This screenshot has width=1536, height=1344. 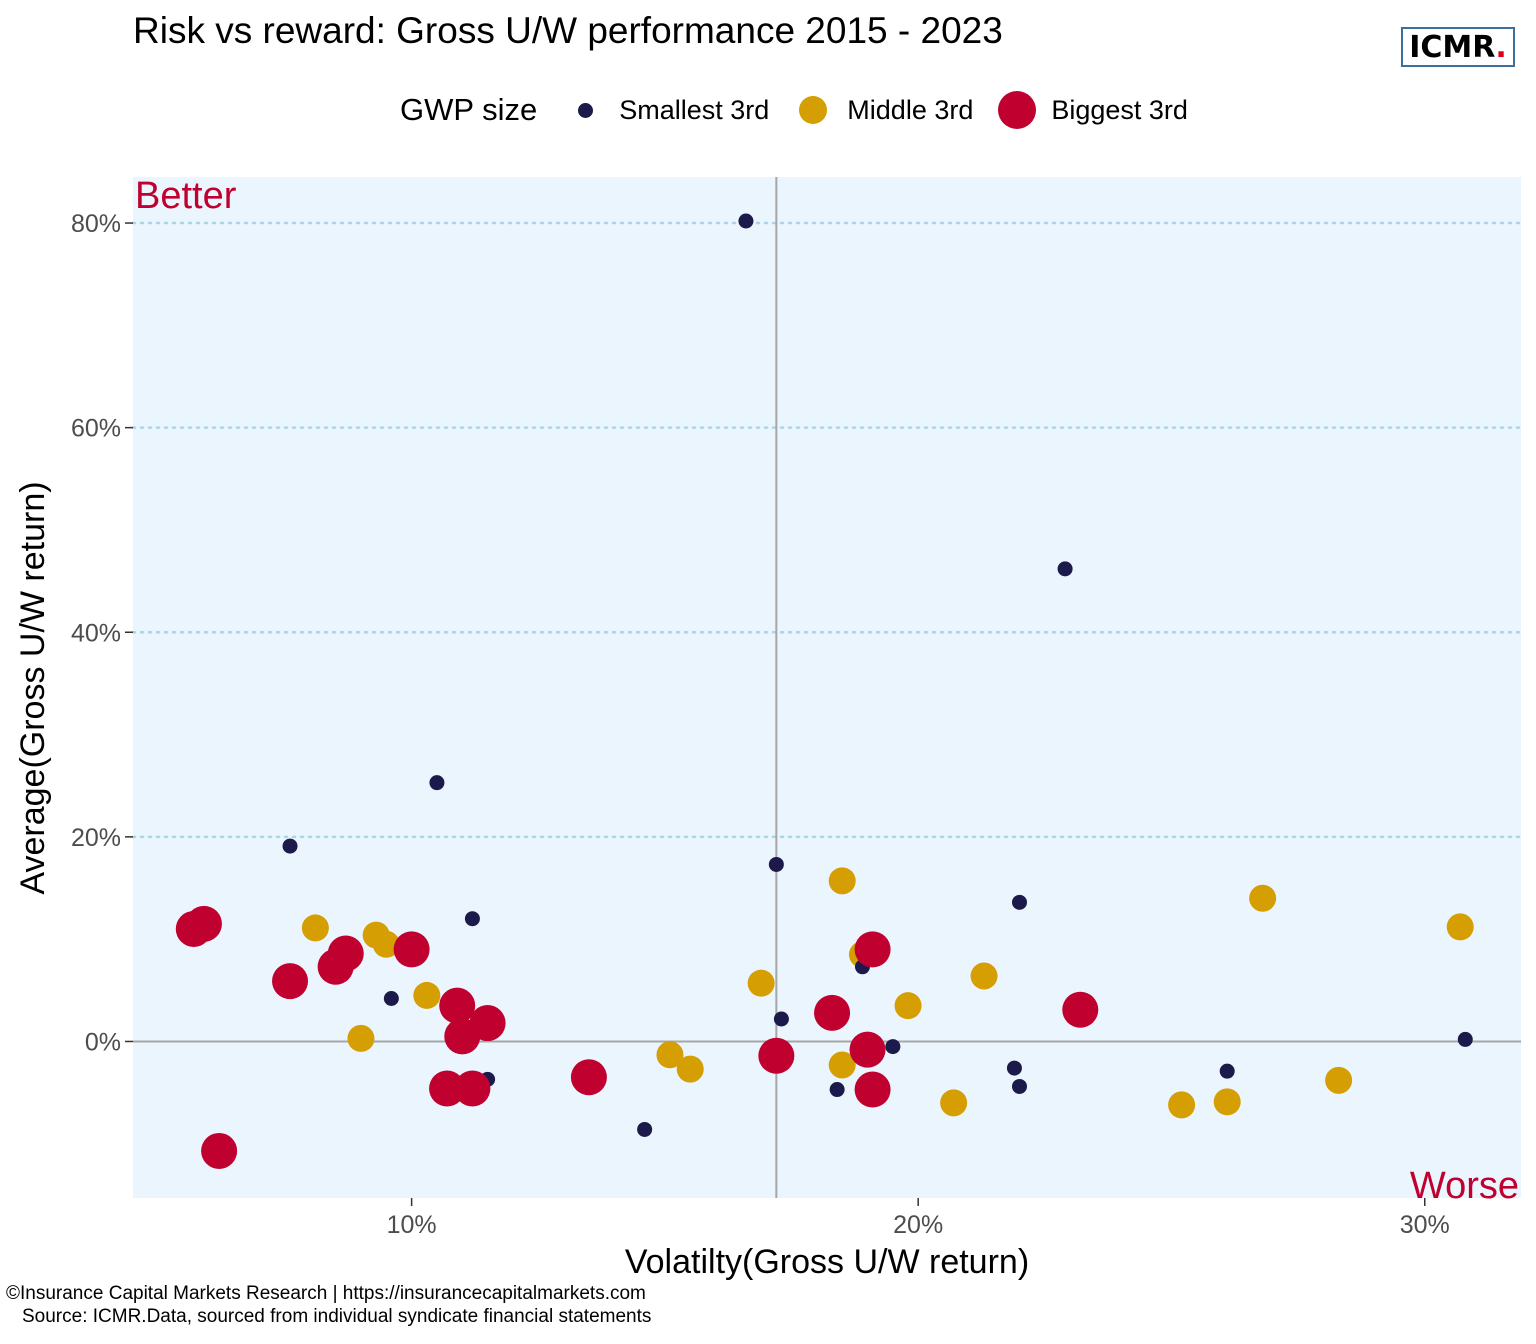 What do you see at coordinates (103, 1042) in the screenshot?
I see `y-tick-label: 0%` at bounding box center [103, 1042].